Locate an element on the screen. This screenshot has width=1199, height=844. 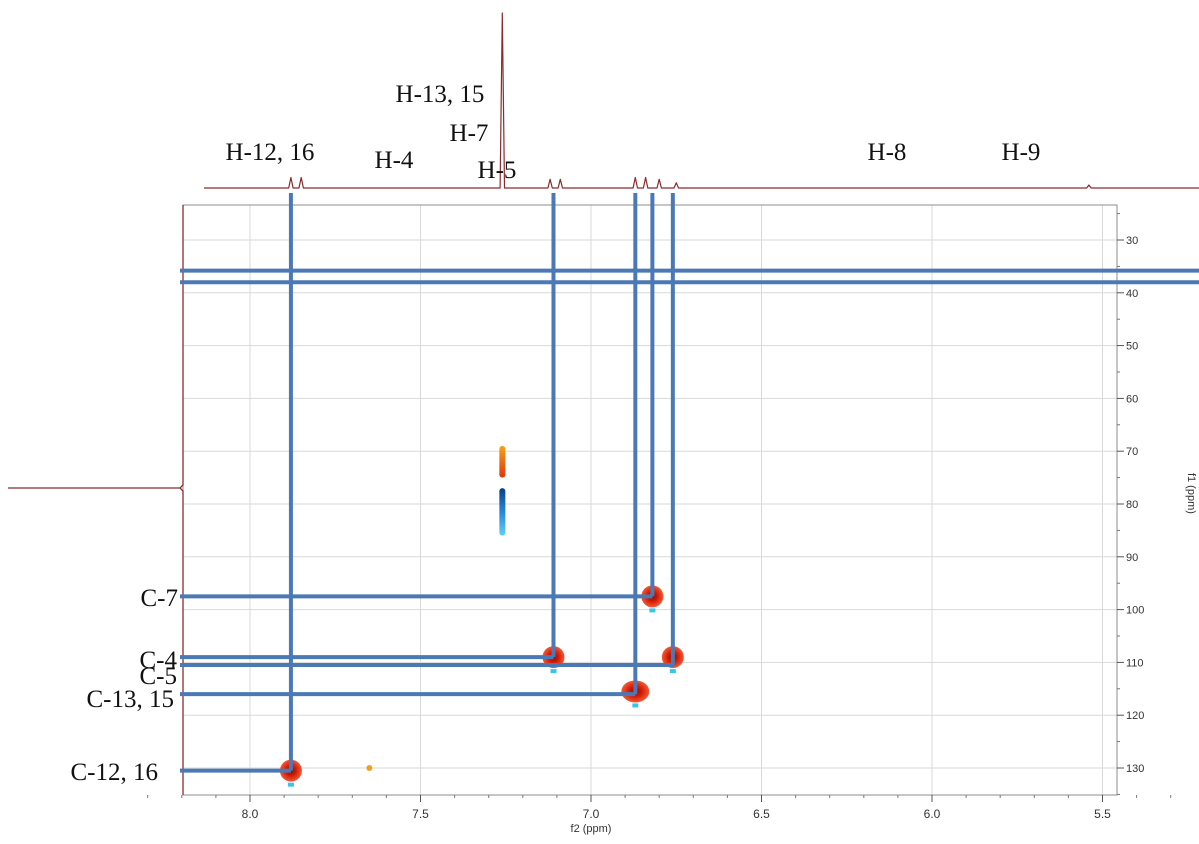
y-tick-label: 110 is located at coordinates (1135, 663).